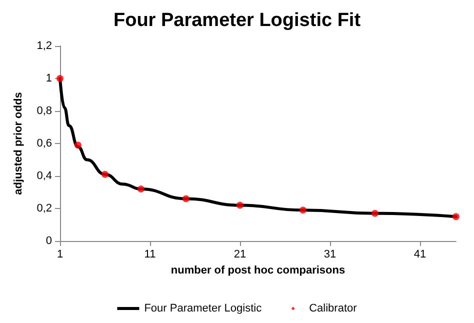 This screenshot has width=474, height=323. I want to click on y-tick-label: 1, so click(49, 78).